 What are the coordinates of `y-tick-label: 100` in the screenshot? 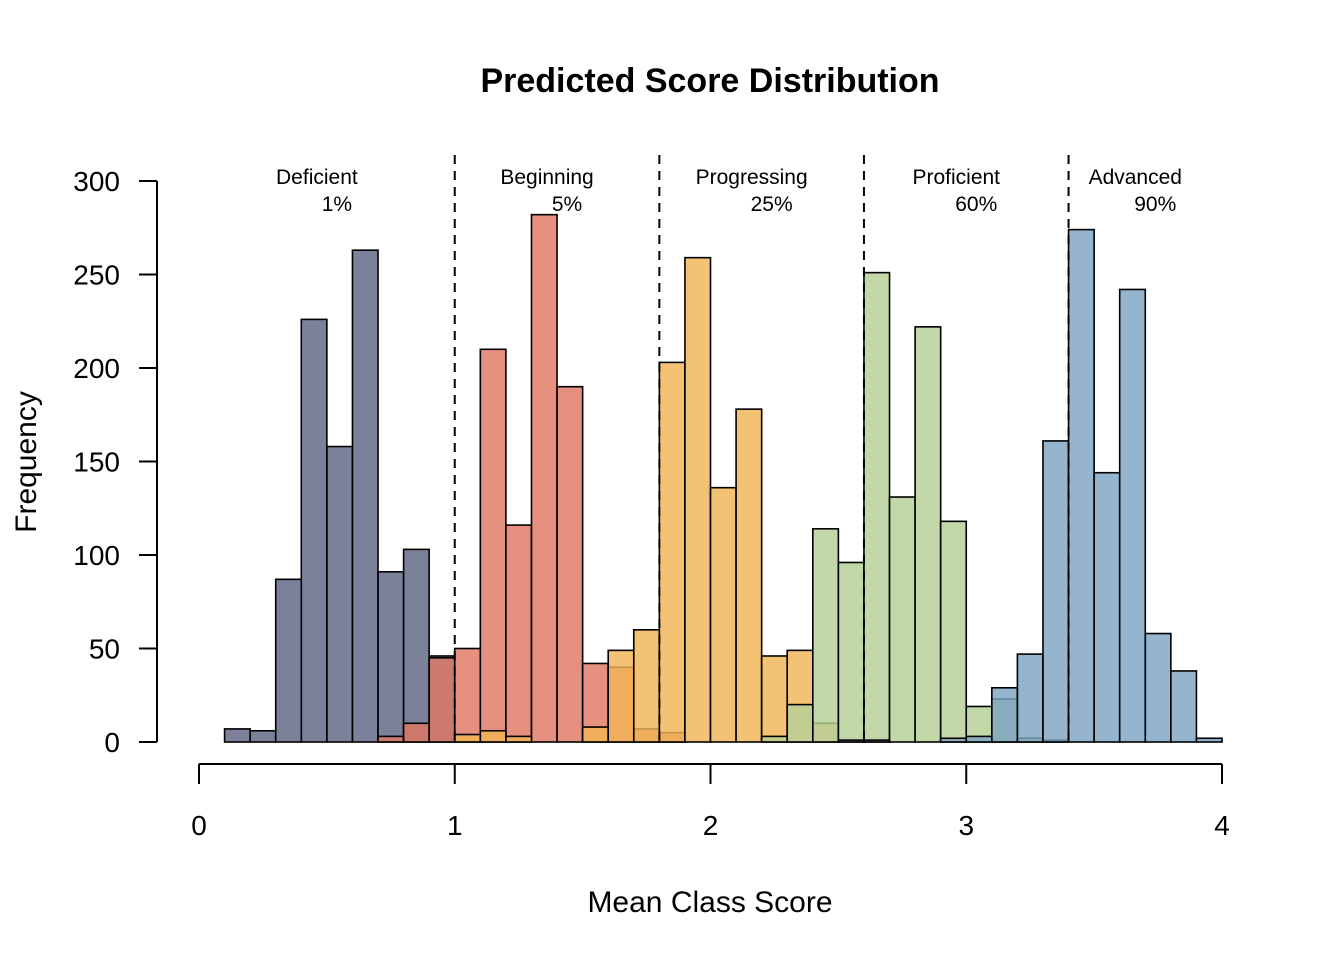 It's located at (96, 555).